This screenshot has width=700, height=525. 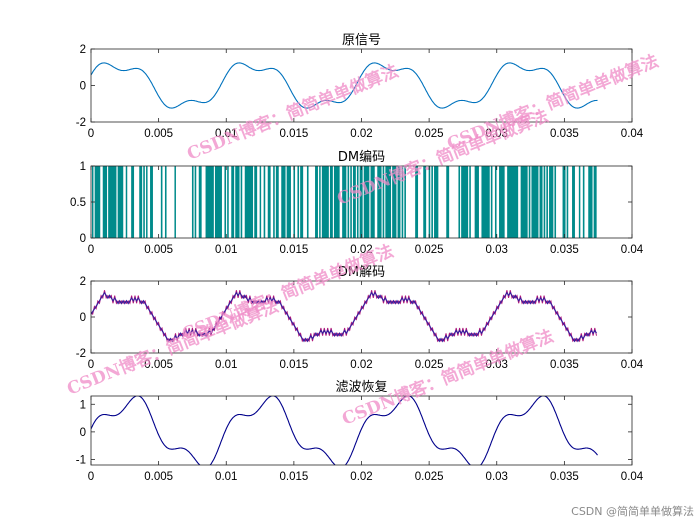 What do you see at coordinates (361, 387) in the screenshot?
I see `subplot-title: 滤波恢复` at bounding box center [361, 387].